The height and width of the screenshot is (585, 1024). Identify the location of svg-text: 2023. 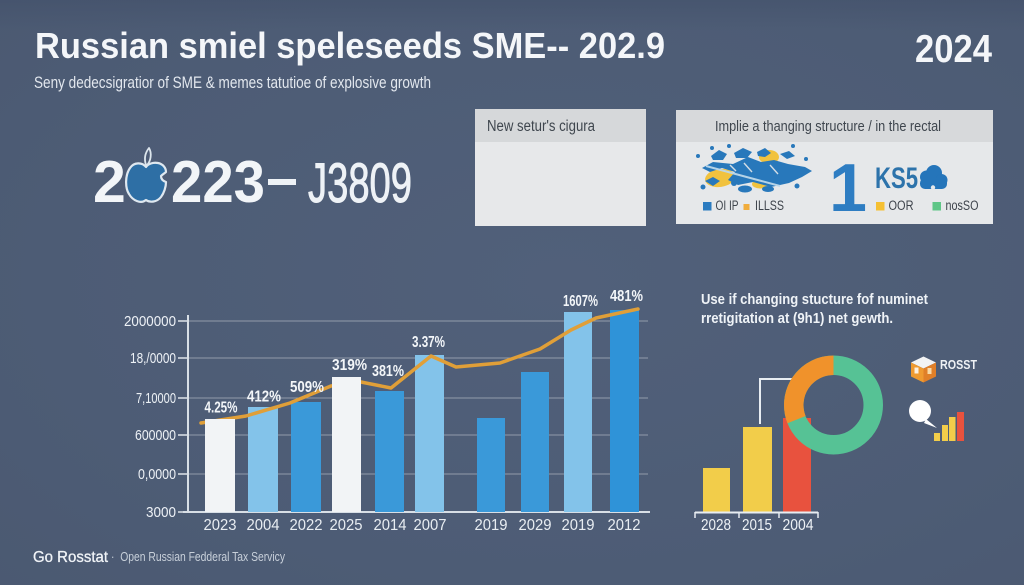
(220, 525).